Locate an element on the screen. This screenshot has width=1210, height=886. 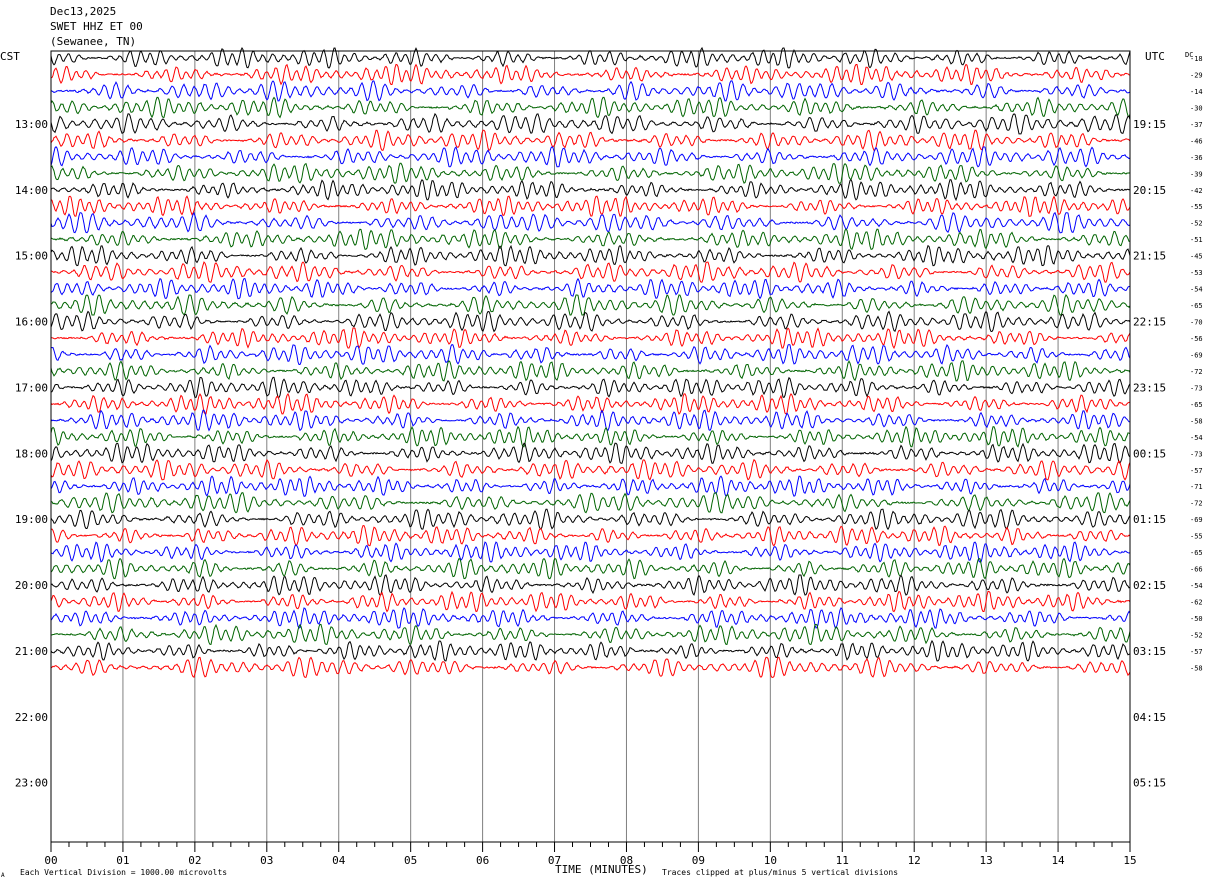
x-tick-label: 07 is located at coordinates (554, 860).